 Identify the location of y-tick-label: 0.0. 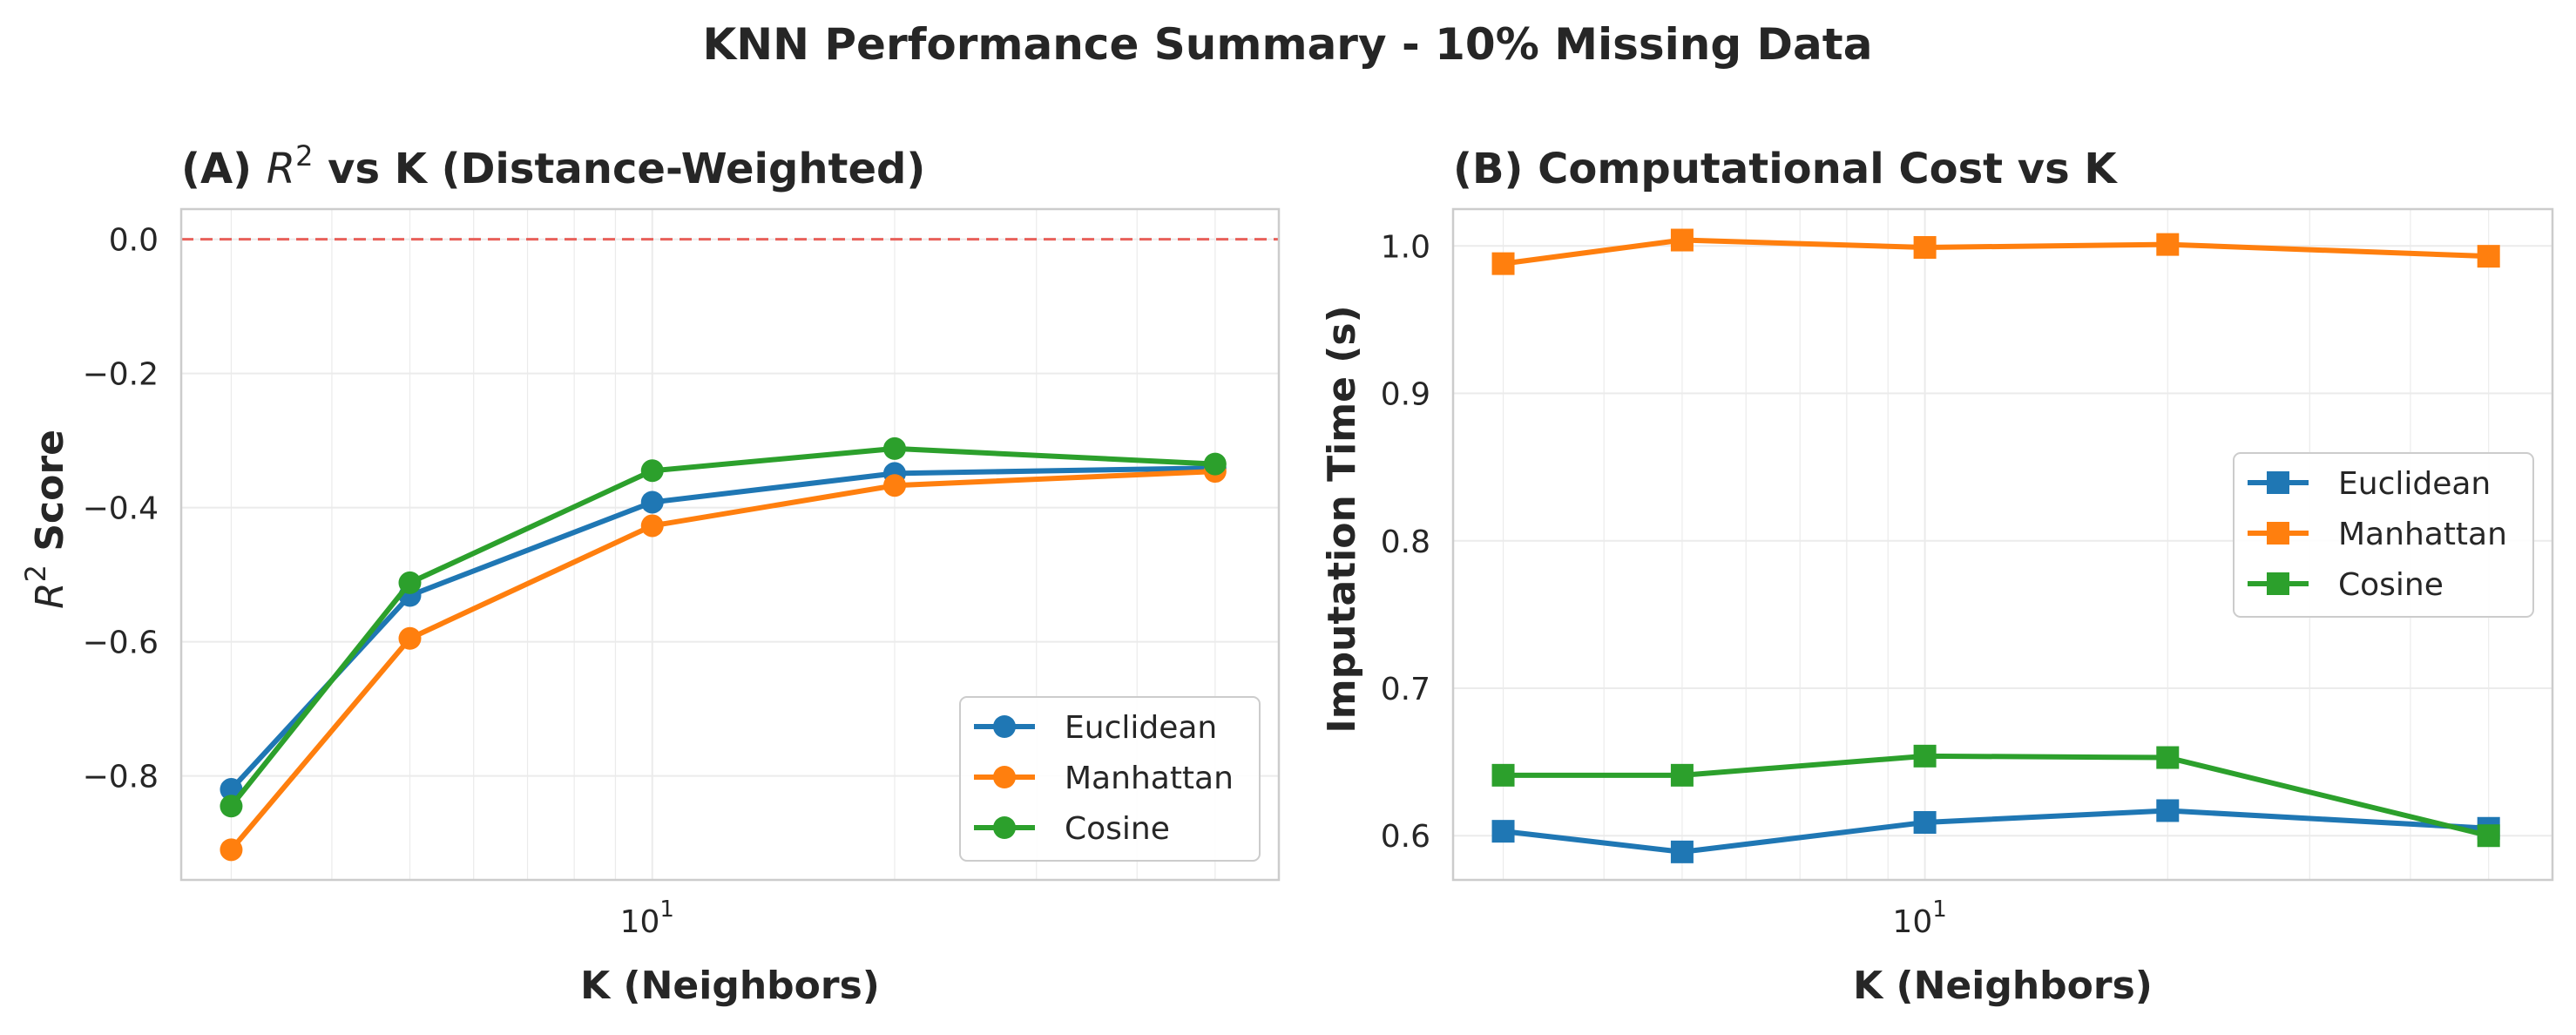
(134, 241).